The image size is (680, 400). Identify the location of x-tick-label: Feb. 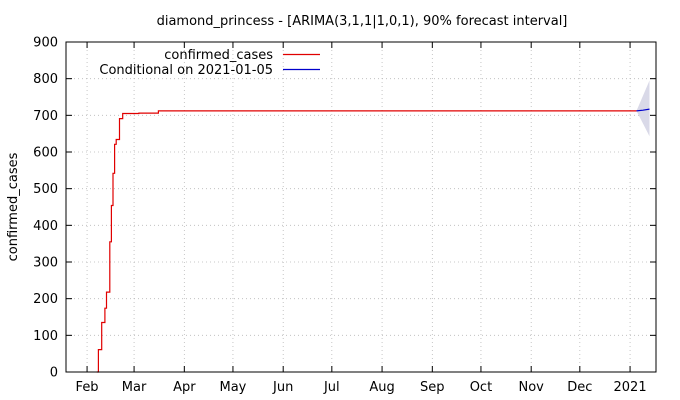
(87, 387).